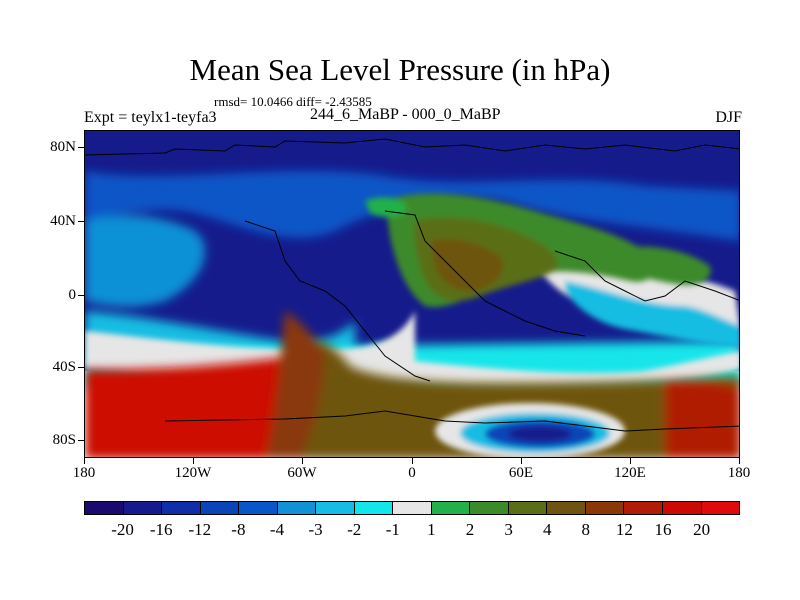 The height and width of the screenshot is (600, 800). I want to click on lat-label: 40S, so click(64, 367).